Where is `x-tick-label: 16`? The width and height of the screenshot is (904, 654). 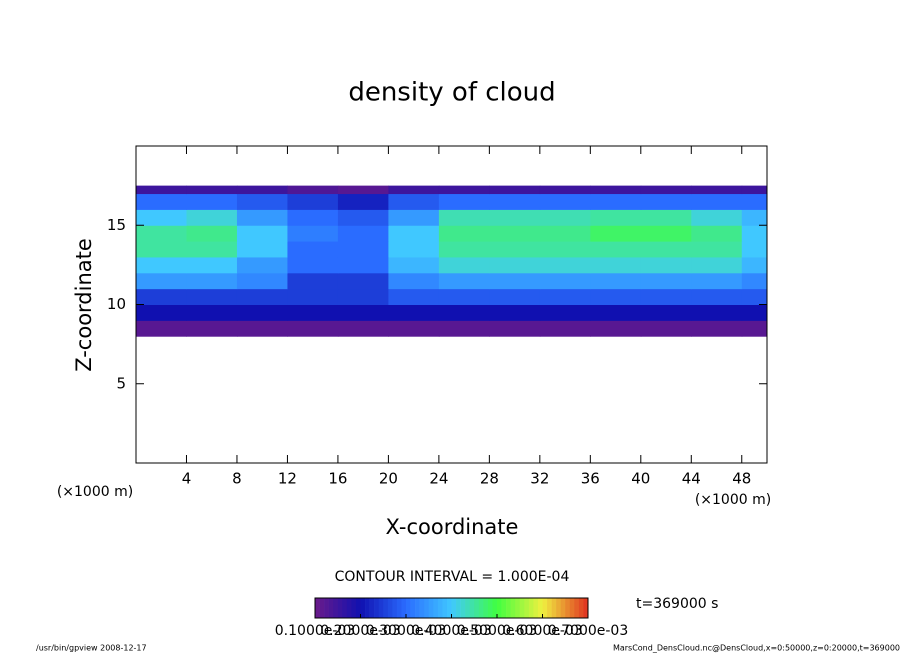 x-tick-label: 16 is located at coordinates (337, 479).